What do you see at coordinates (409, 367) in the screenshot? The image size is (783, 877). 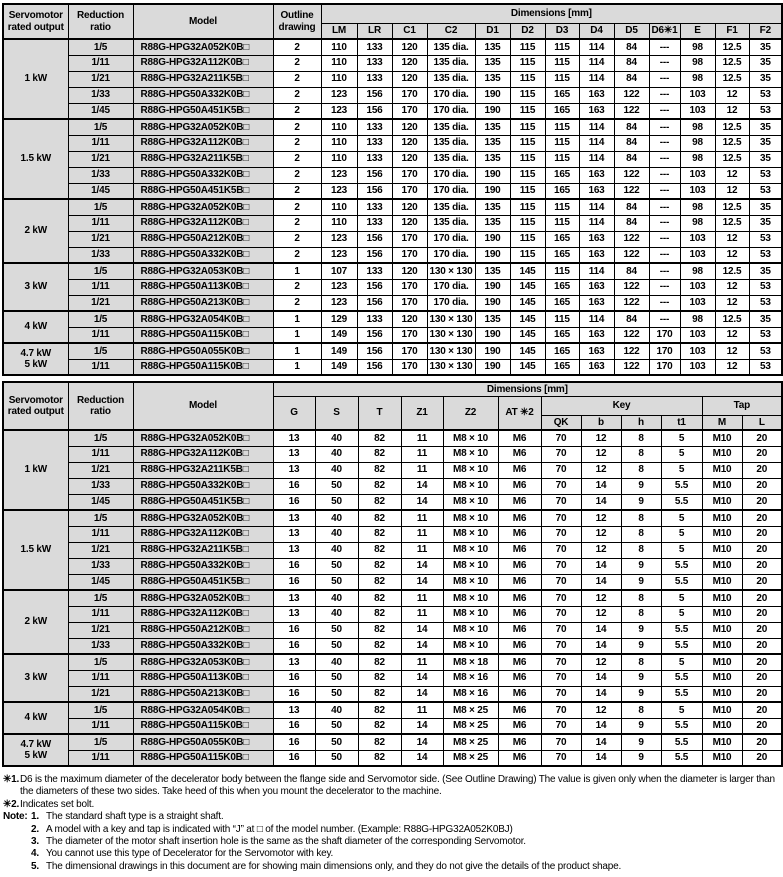 I see `value-cell: 170` at bounding box center [409, 367].